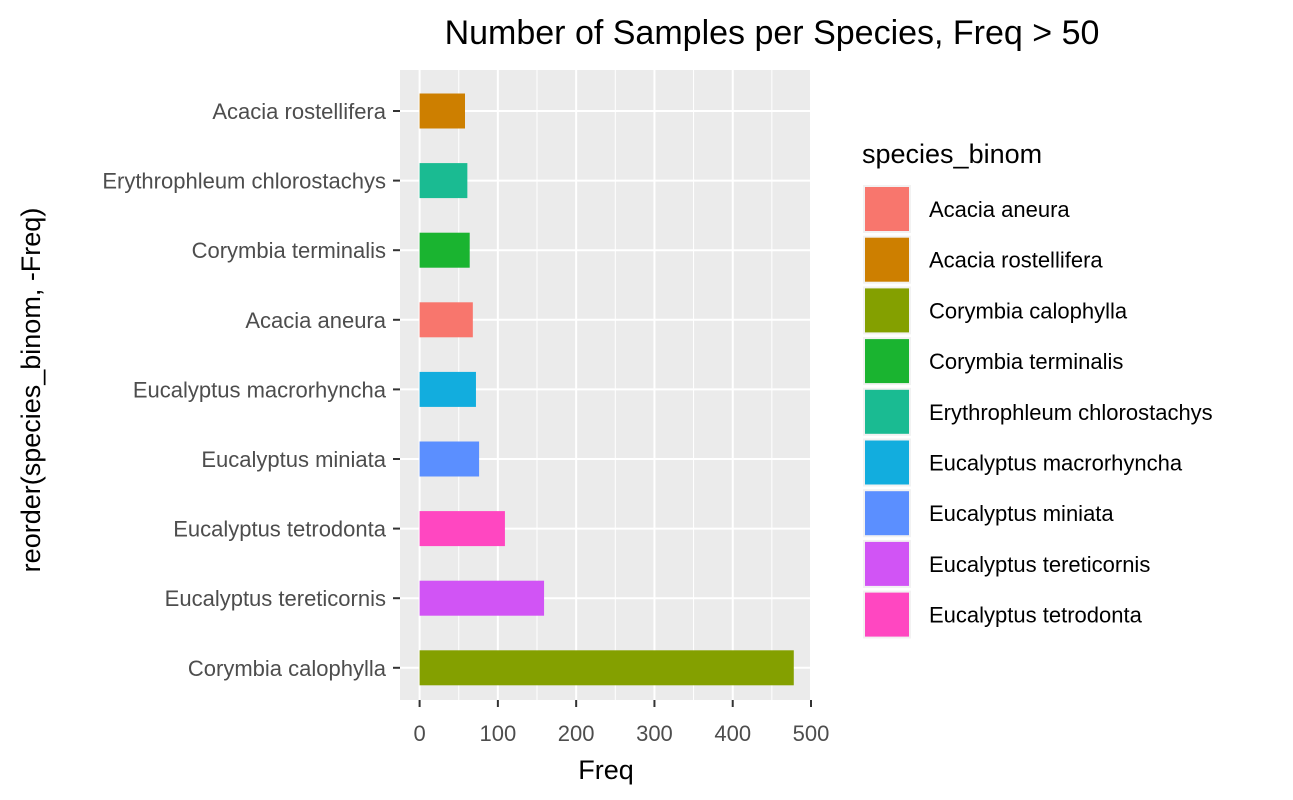  I want to click on legend-title: species_binom, so click(952, 154).